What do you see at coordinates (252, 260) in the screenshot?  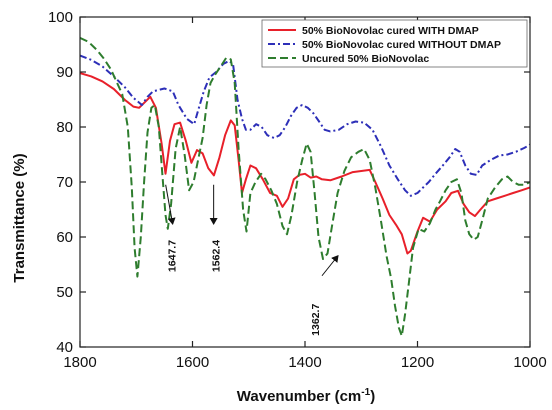 I see `annotation-layer: 1647.7 1562.4 1362.7` at bounding box center [252, 260].